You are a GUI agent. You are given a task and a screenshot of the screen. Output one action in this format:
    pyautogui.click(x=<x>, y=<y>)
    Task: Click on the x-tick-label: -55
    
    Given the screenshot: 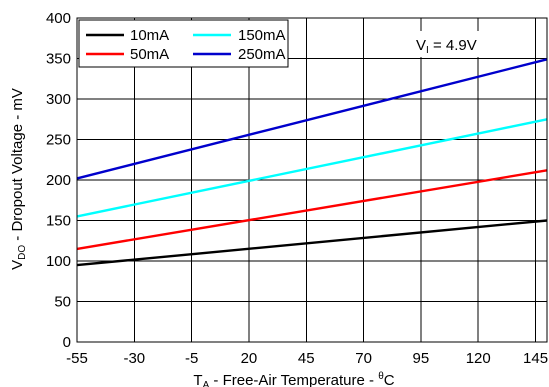 What is the action you would take?
    pyautogui.click(x=77, y=358)
    